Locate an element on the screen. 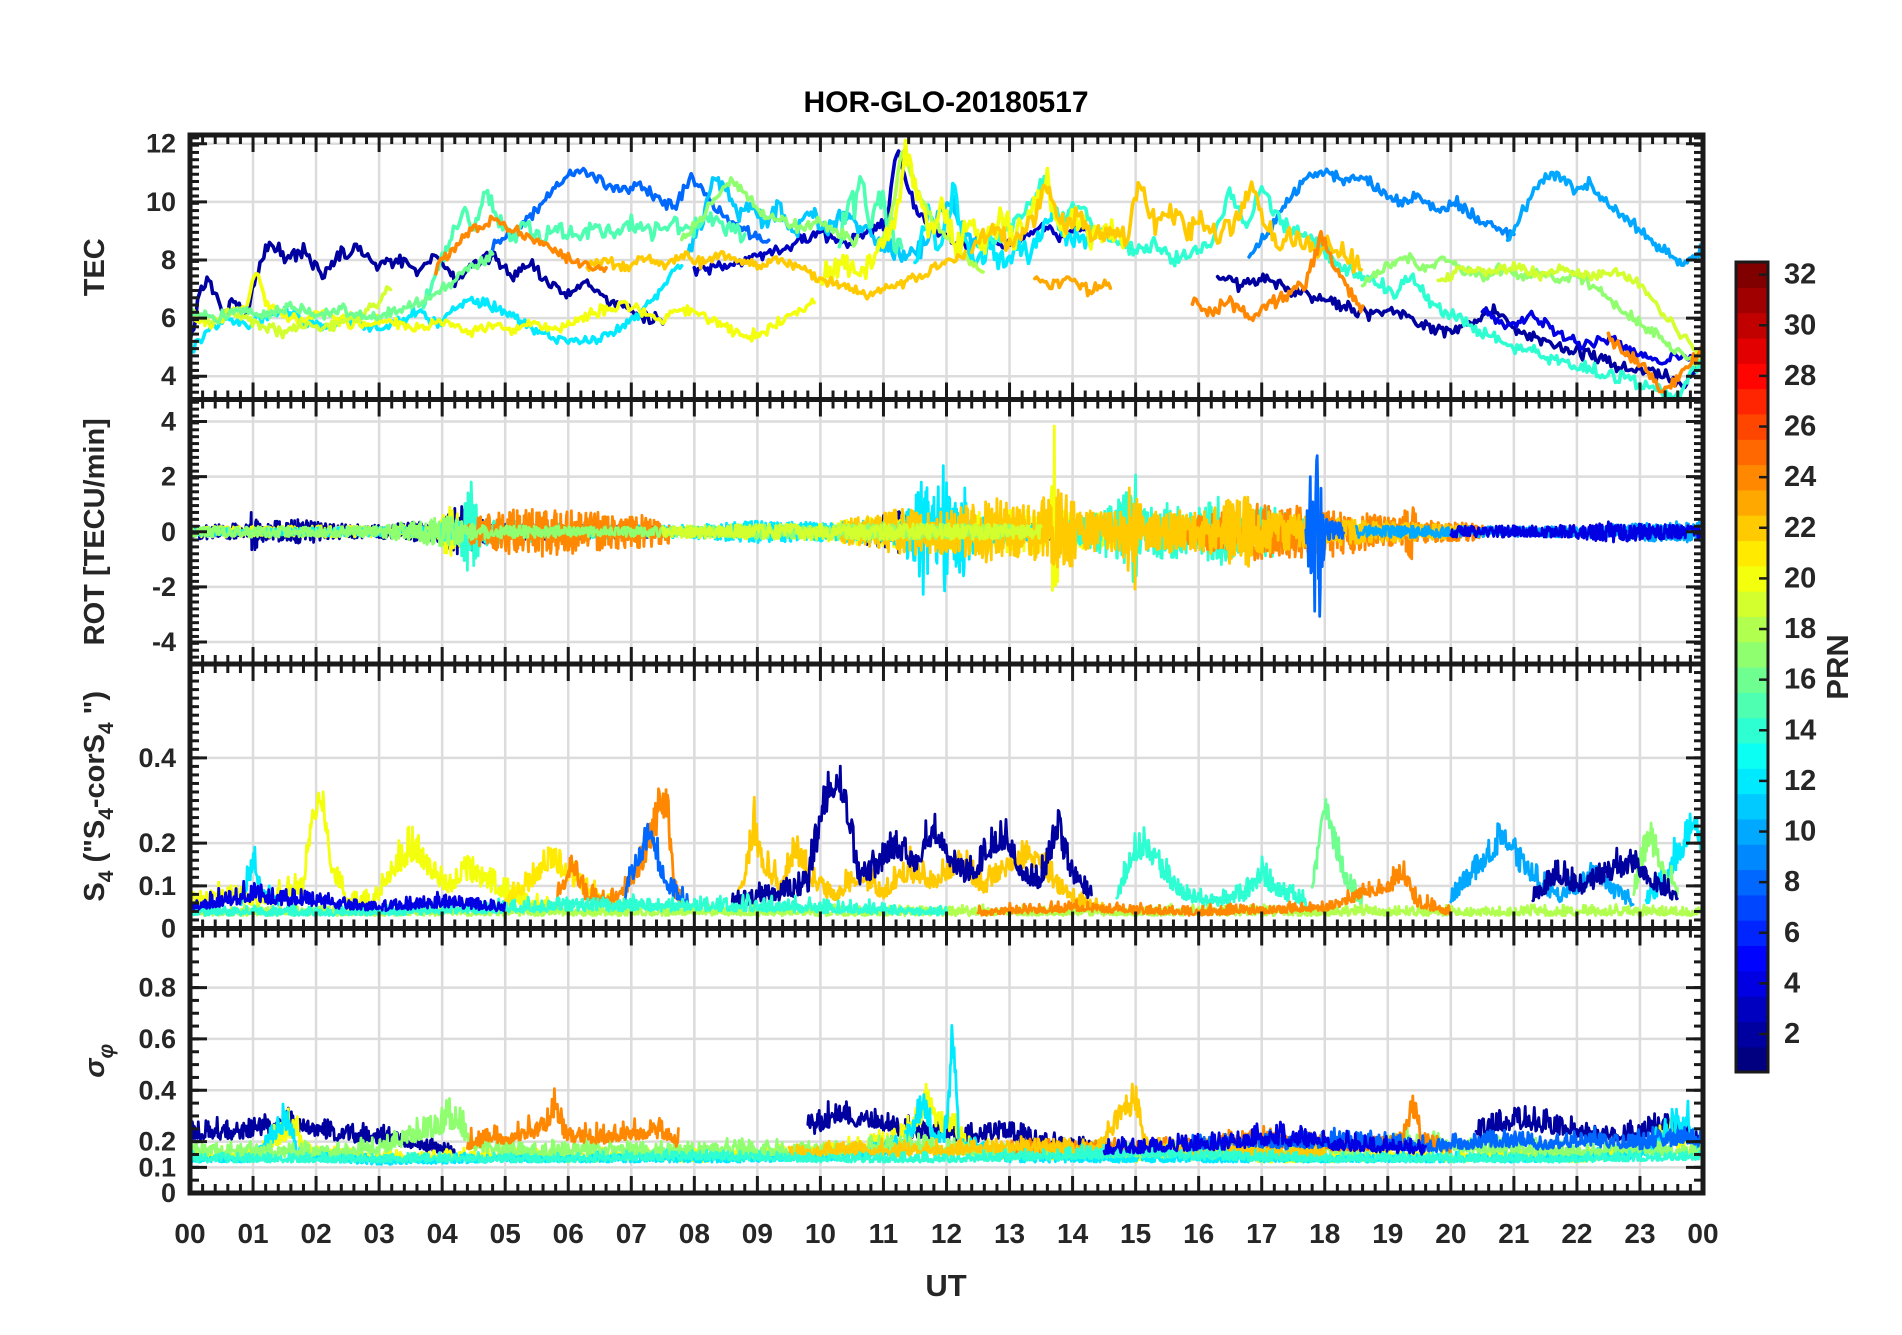 The width and height of the screenshot is (1902, 1335). xtick-label: 01 is located at coordinates (252, 1233).